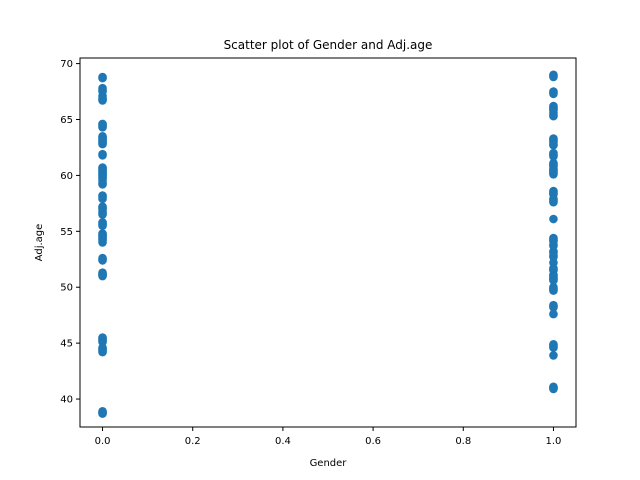 The image size is (640, 480). Describe the element at coordinates (328, 45) in the screenshot. I see `chart-title: Scatter plot of Gender and Adj.age` at that location.